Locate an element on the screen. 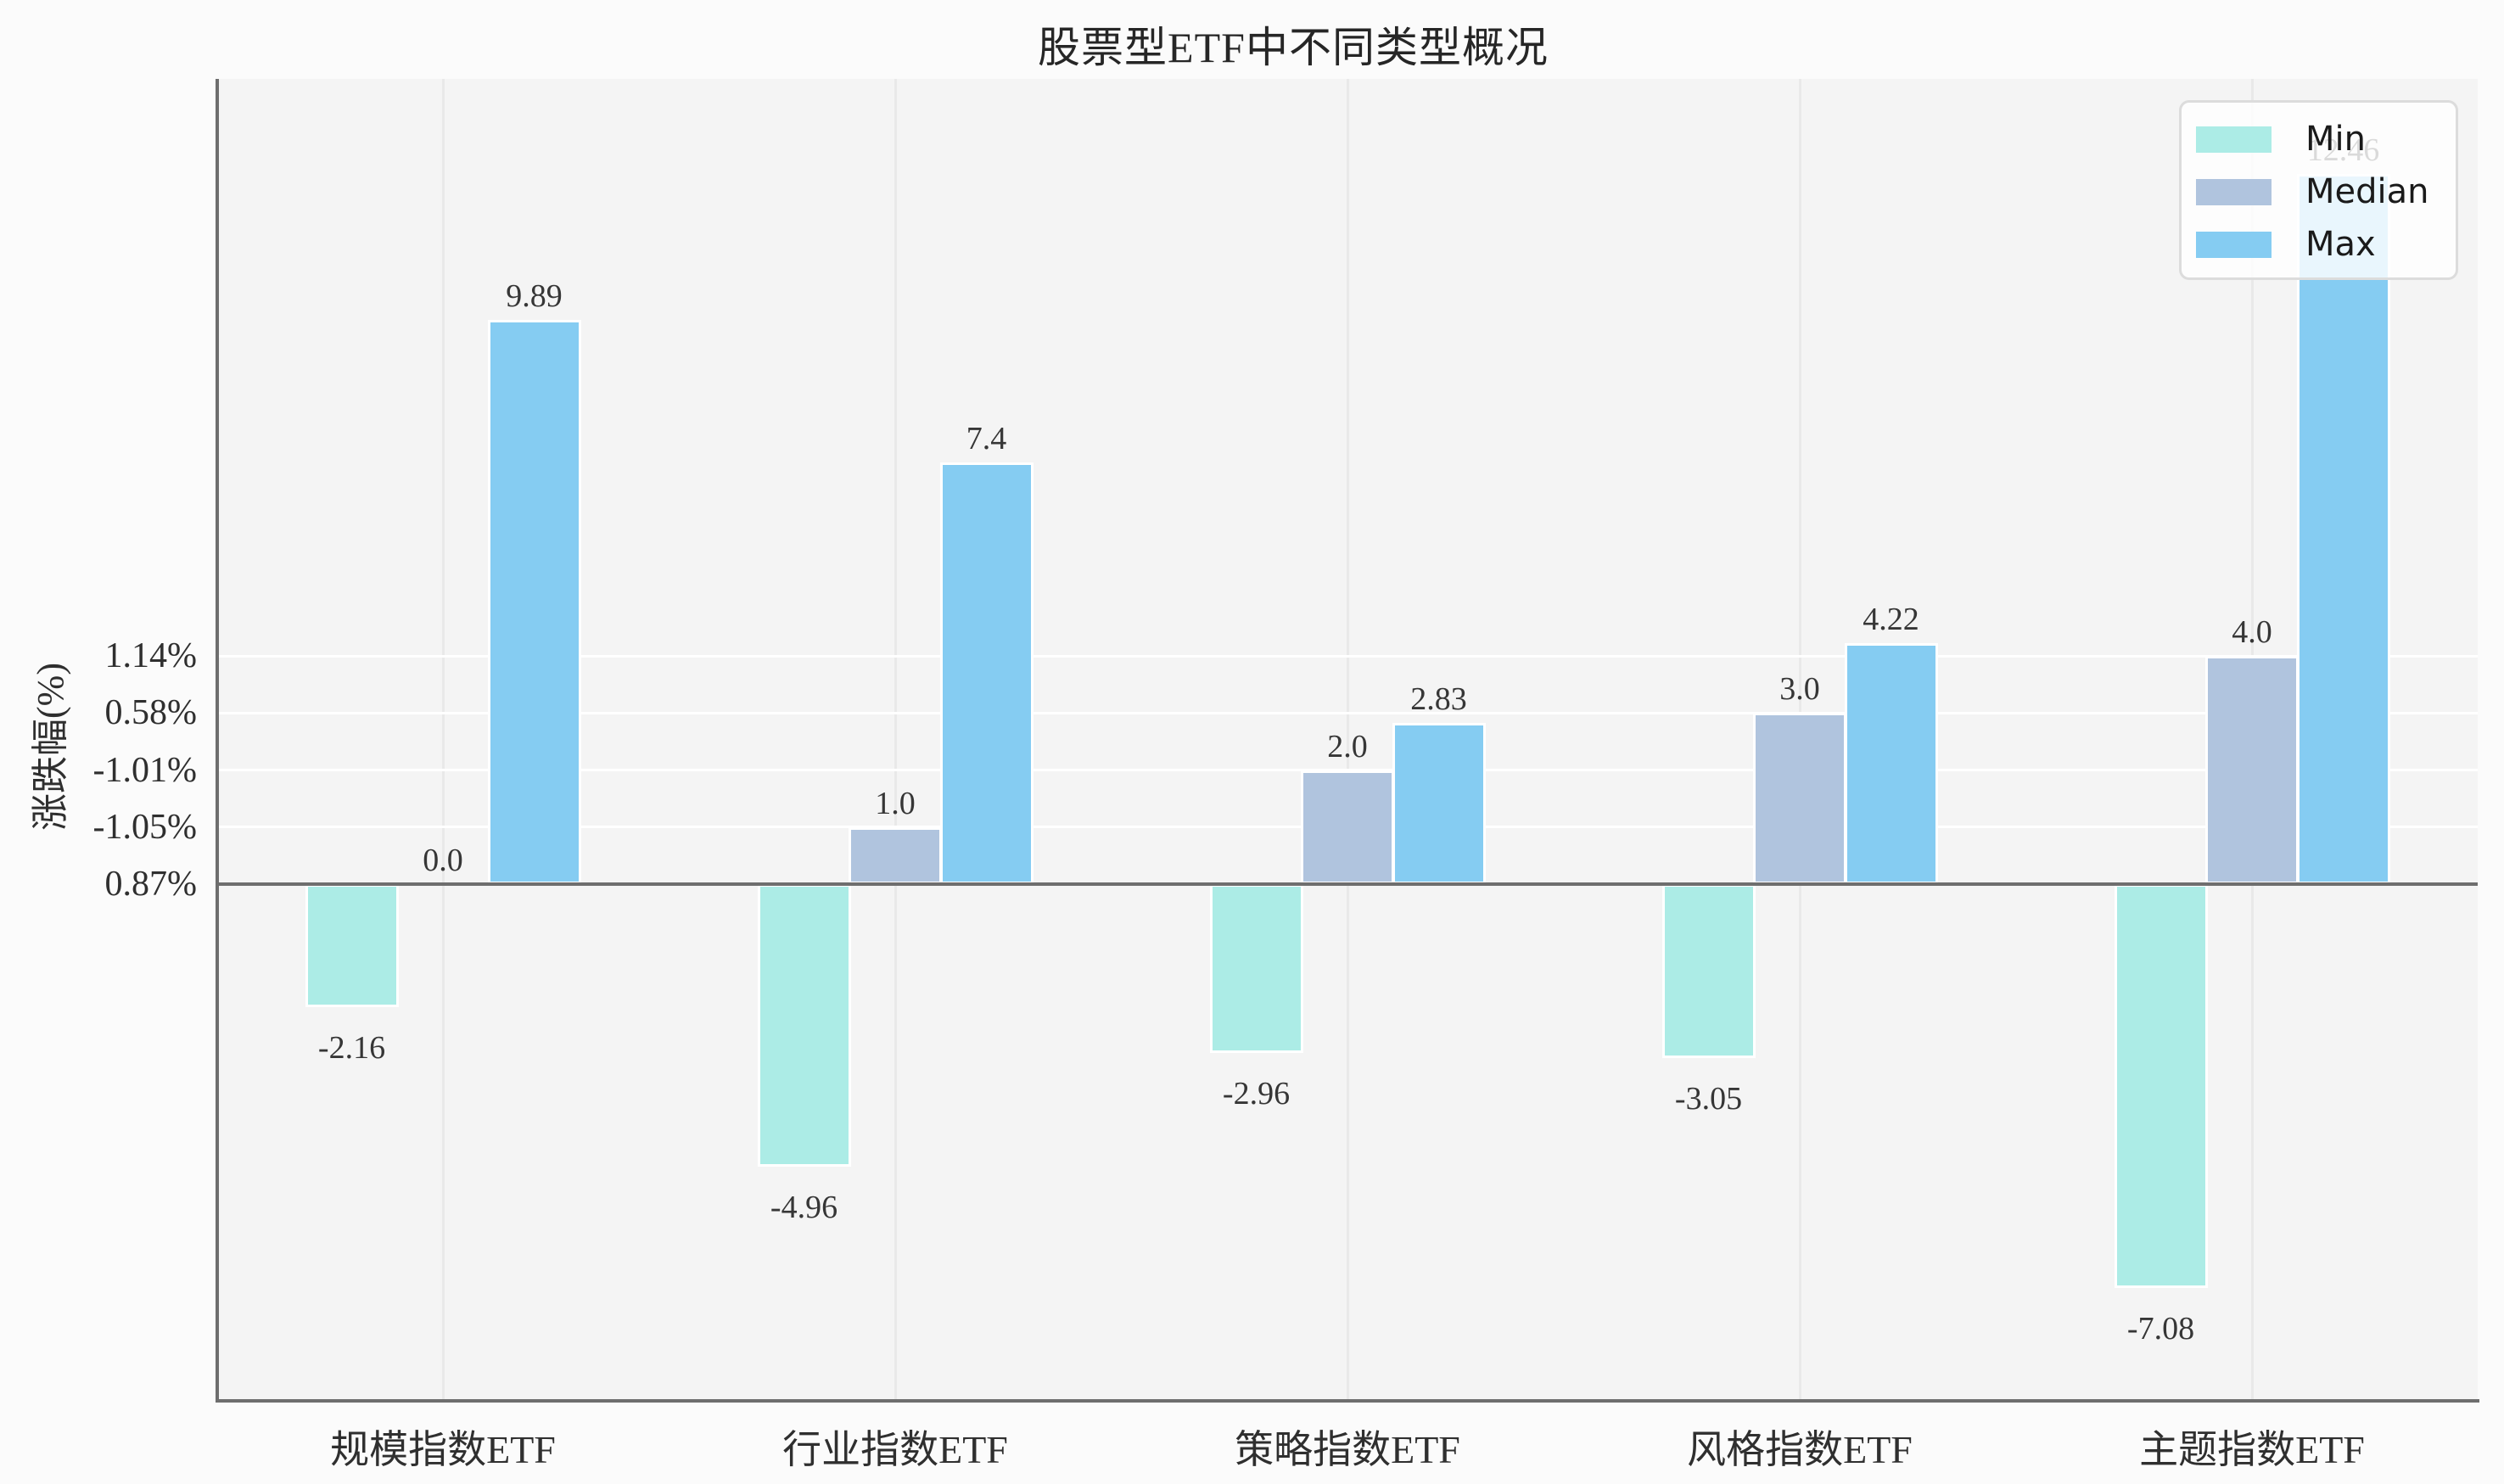 Image resolution: width=2504 pixels, height=1484 pixels. legend: Min Median Max is located at coordinates (2318, 190).